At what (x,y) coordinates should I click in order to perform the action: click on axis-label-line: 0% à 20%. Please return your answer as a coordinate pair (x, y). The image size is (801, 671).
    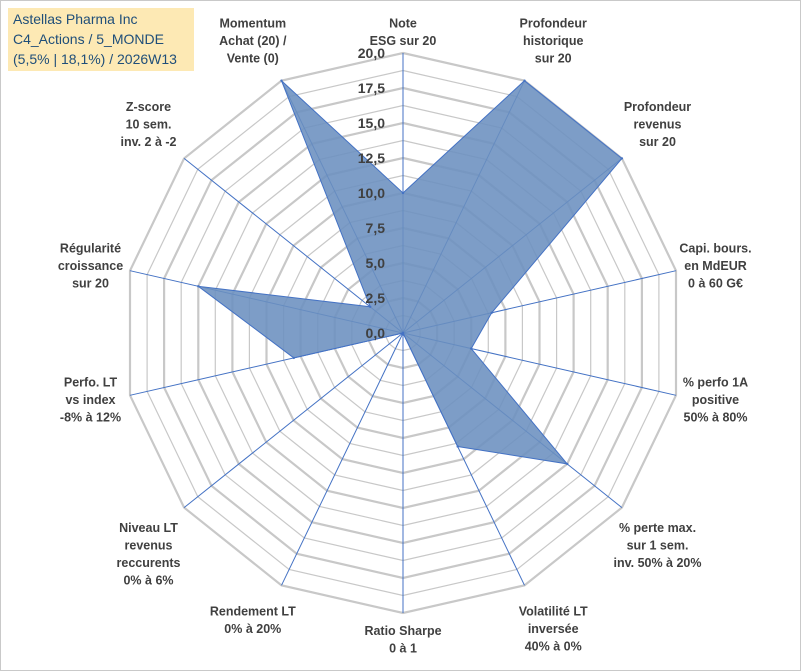
    Looking at the image, I should click on (252, 629).